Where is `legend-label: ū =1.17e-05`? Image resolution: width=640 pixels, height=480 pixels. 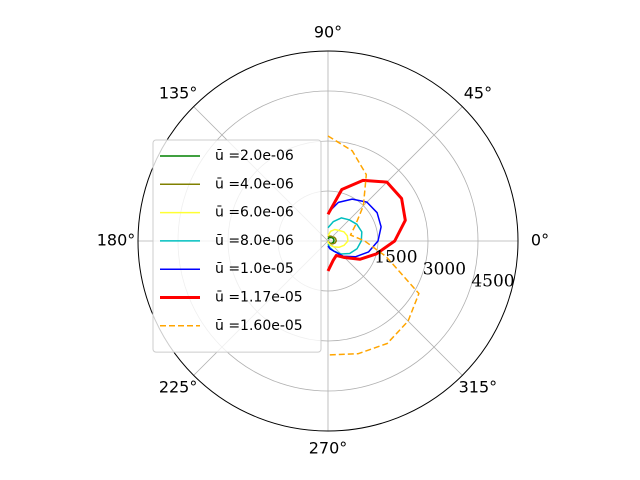 legend-label: ū =1.17e-05 is located at coordinates (259, 298).